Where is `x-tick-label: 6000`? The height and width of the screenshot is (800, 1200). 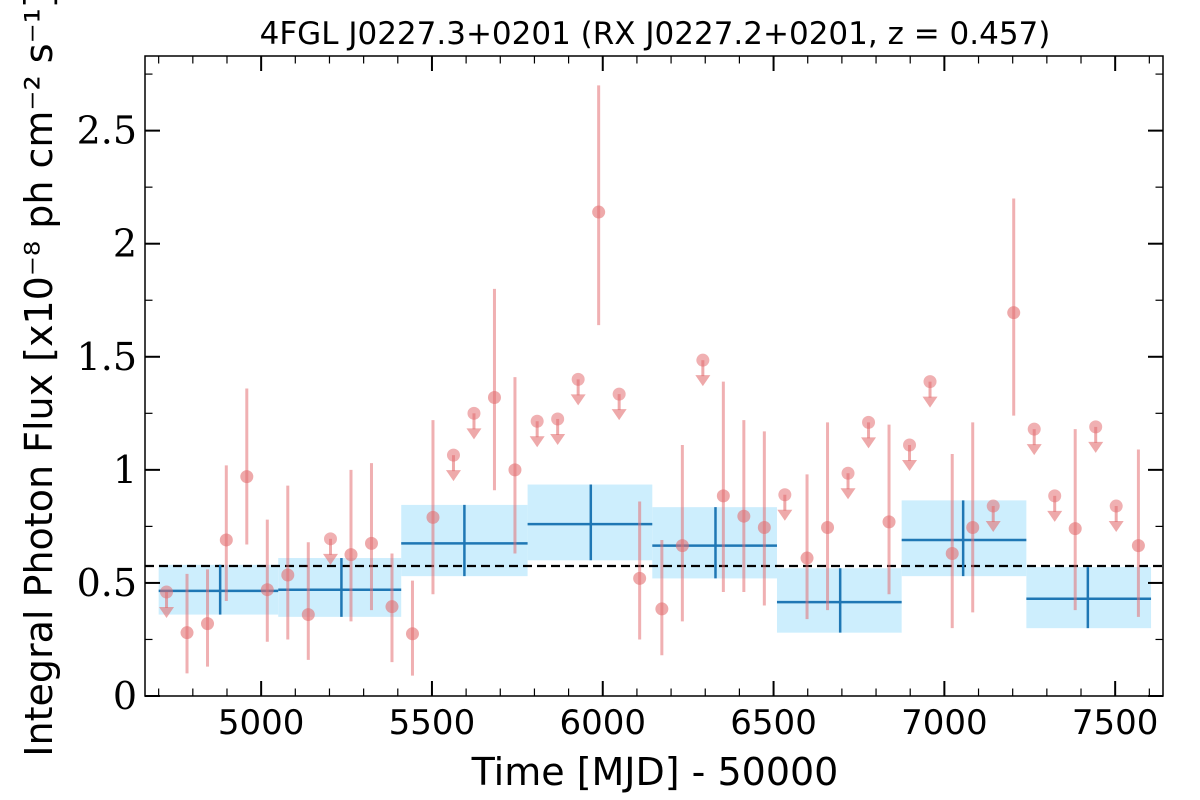 x-tick-label: 6000 is located at coordinates (602, 723).